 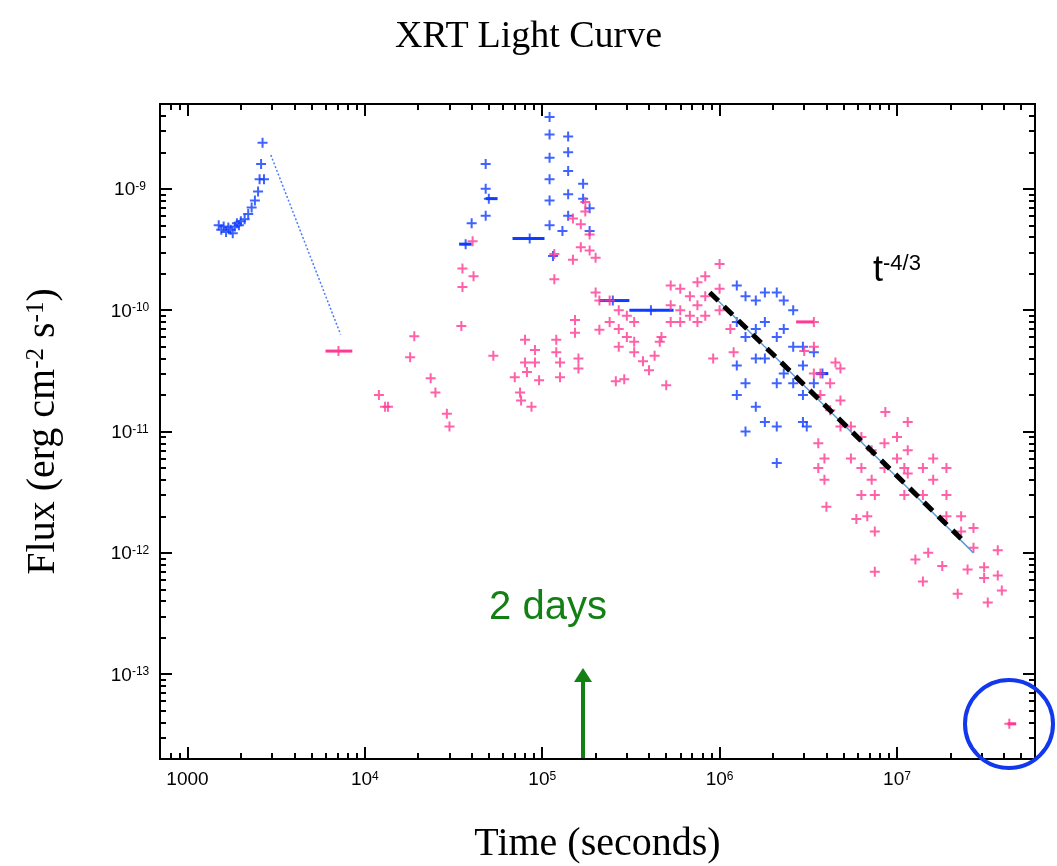 What do you see at coordinates (528, 34) in the screenshot?
I see `chart-title: XRT Light Curve` at bounding box center [528, 34].